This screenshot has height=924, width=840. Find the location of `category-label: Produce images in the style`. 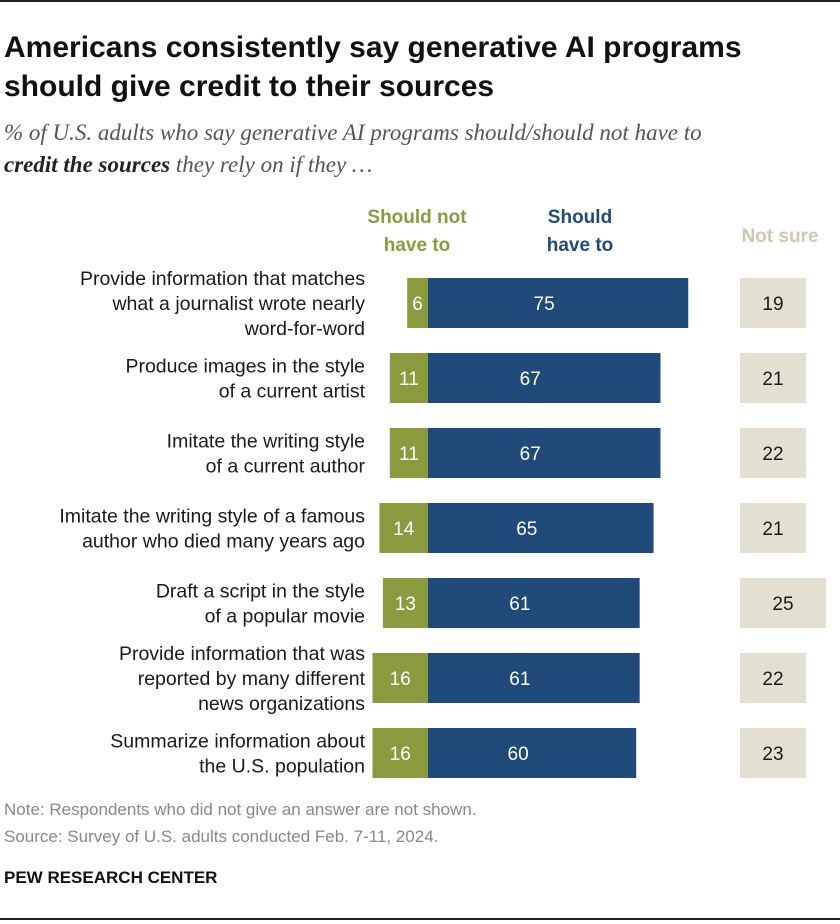

category-label: Produce images in the style is located at coordinates (245, 367).